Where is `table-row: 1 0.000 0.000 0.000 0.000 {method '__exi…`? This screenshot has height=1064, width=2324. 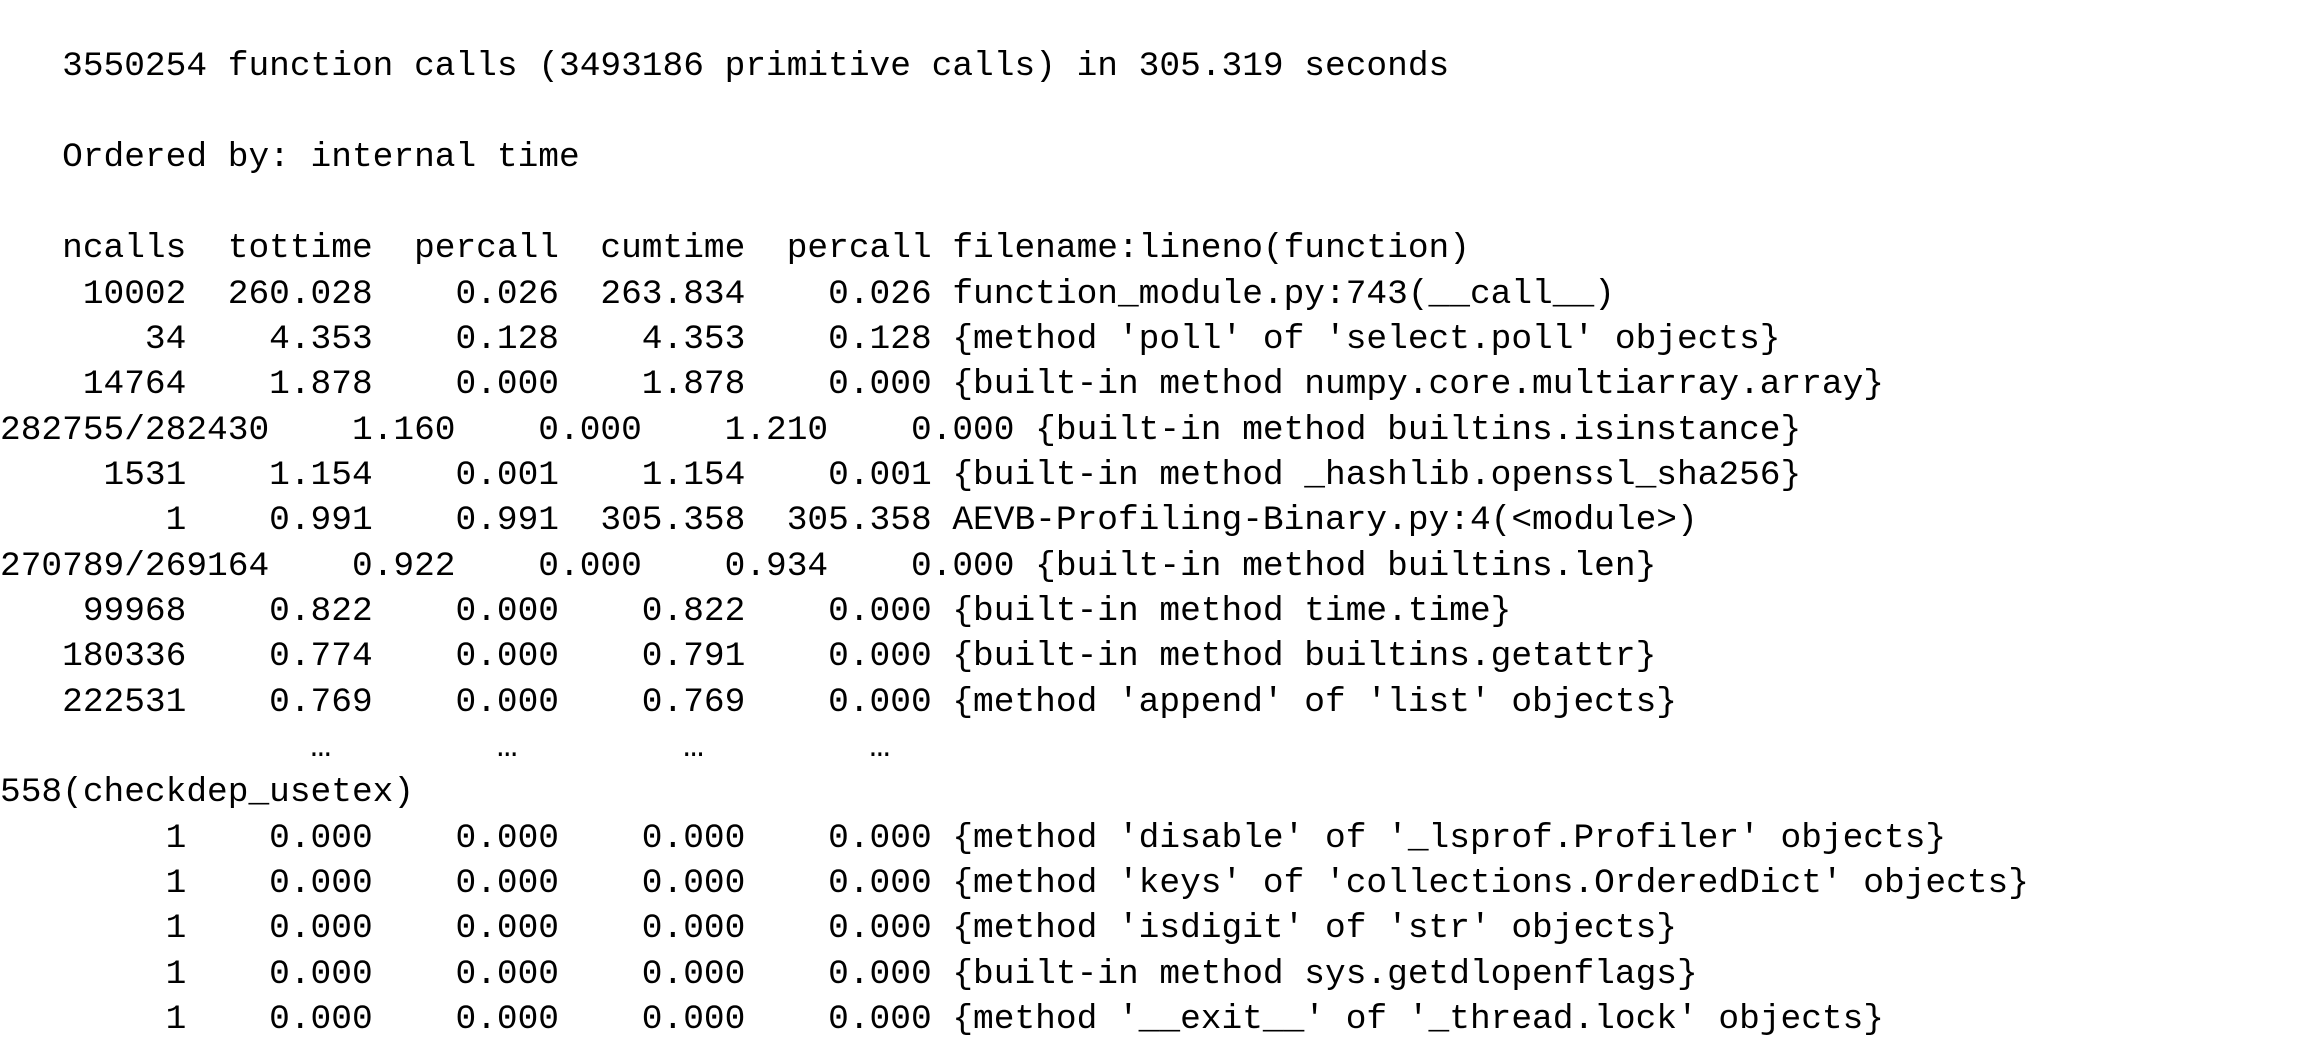 table-row: 1 0.000 0.000 0.000 0.000 {method '__exi… is located at coordinates (942, 1019).